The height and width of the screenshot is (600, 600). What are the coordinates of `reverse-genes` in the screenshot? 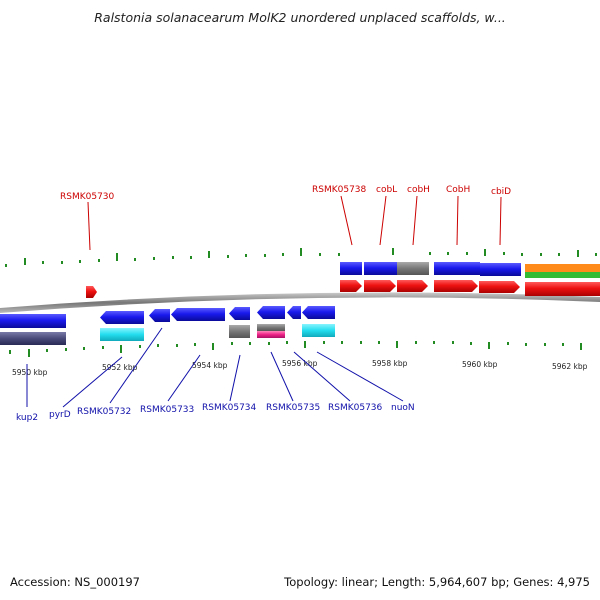 It's located at (167, 325).